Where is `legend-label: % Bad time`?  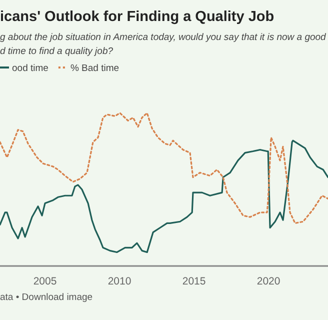 legend-label: % Bad time is located at coordinates (95, 68).